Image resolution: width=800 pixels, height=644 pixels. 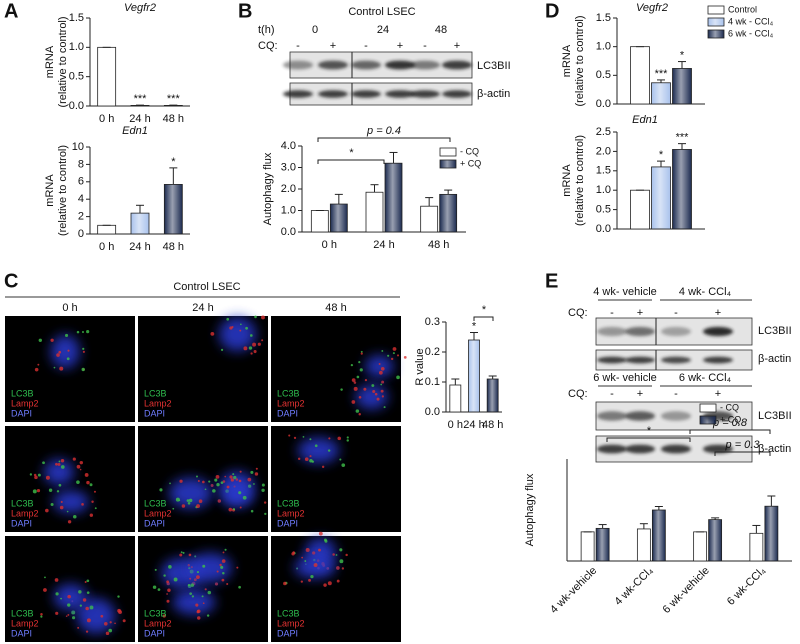 I want to click on y-axis-label: Autophagy flux, so click(x=268, y=188).